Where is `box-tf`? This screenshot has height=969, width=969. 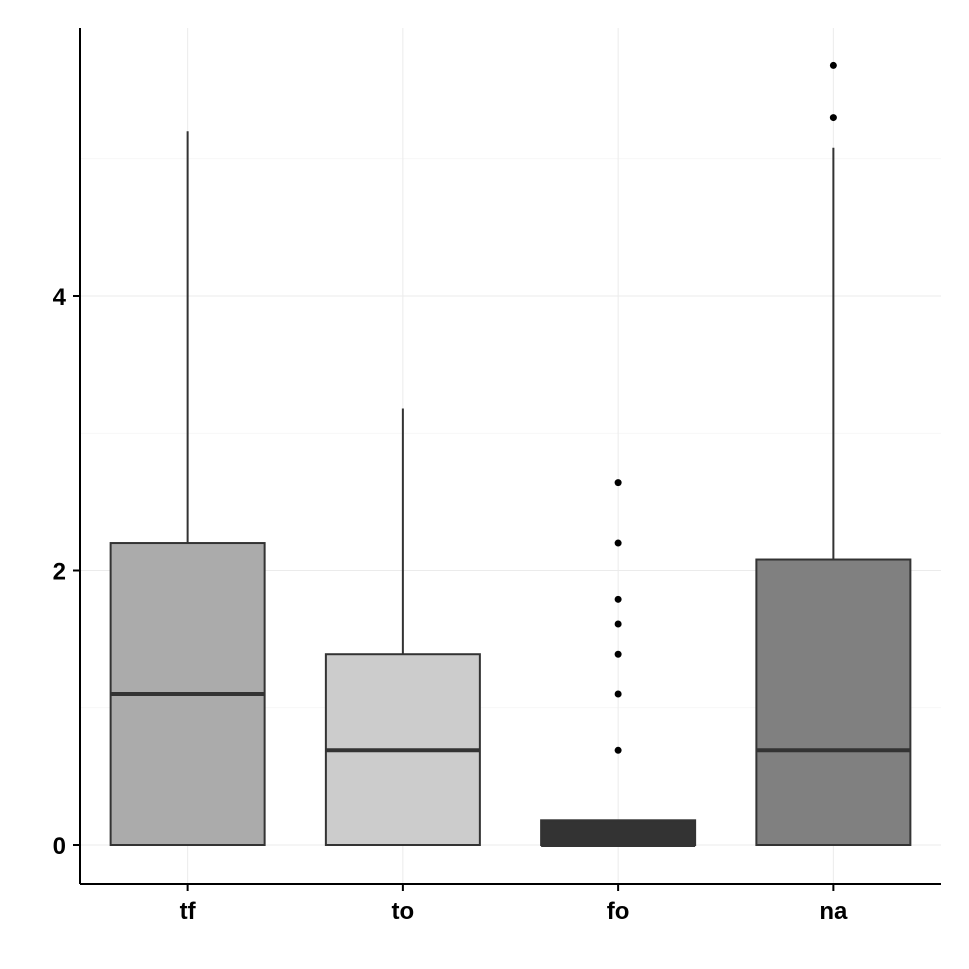
box-tf is located at coordinates (187, 488).